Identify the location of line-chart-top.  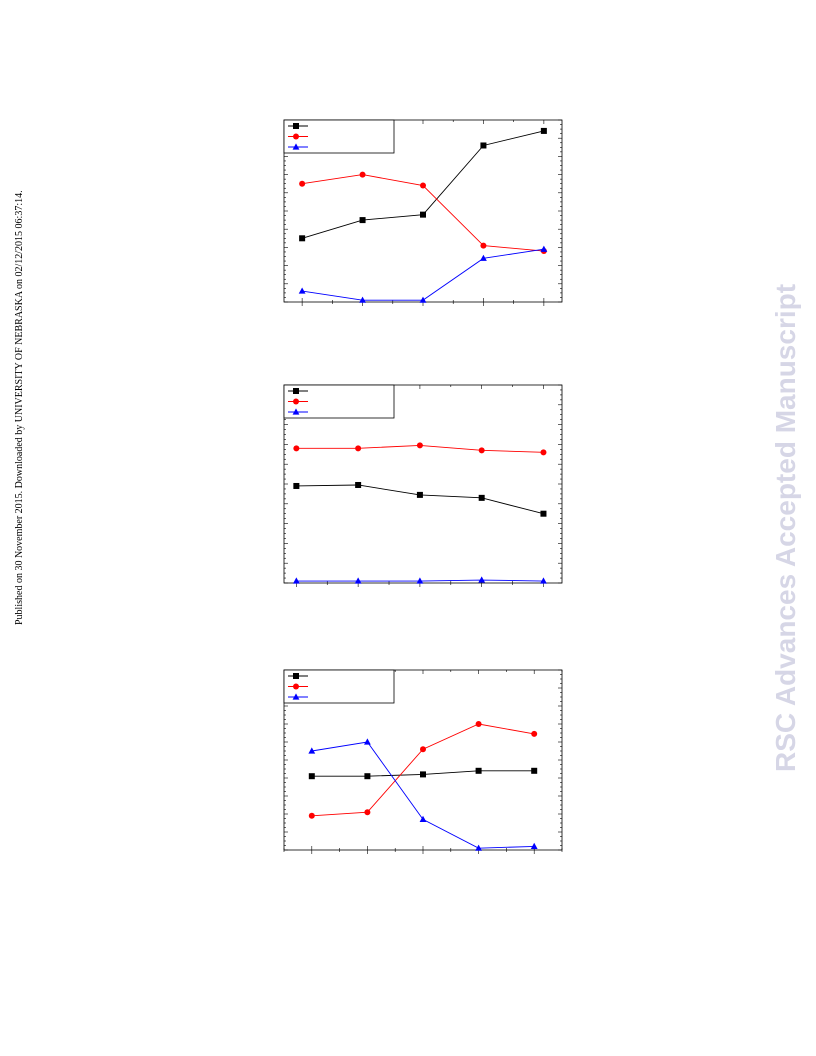
(423, 212).